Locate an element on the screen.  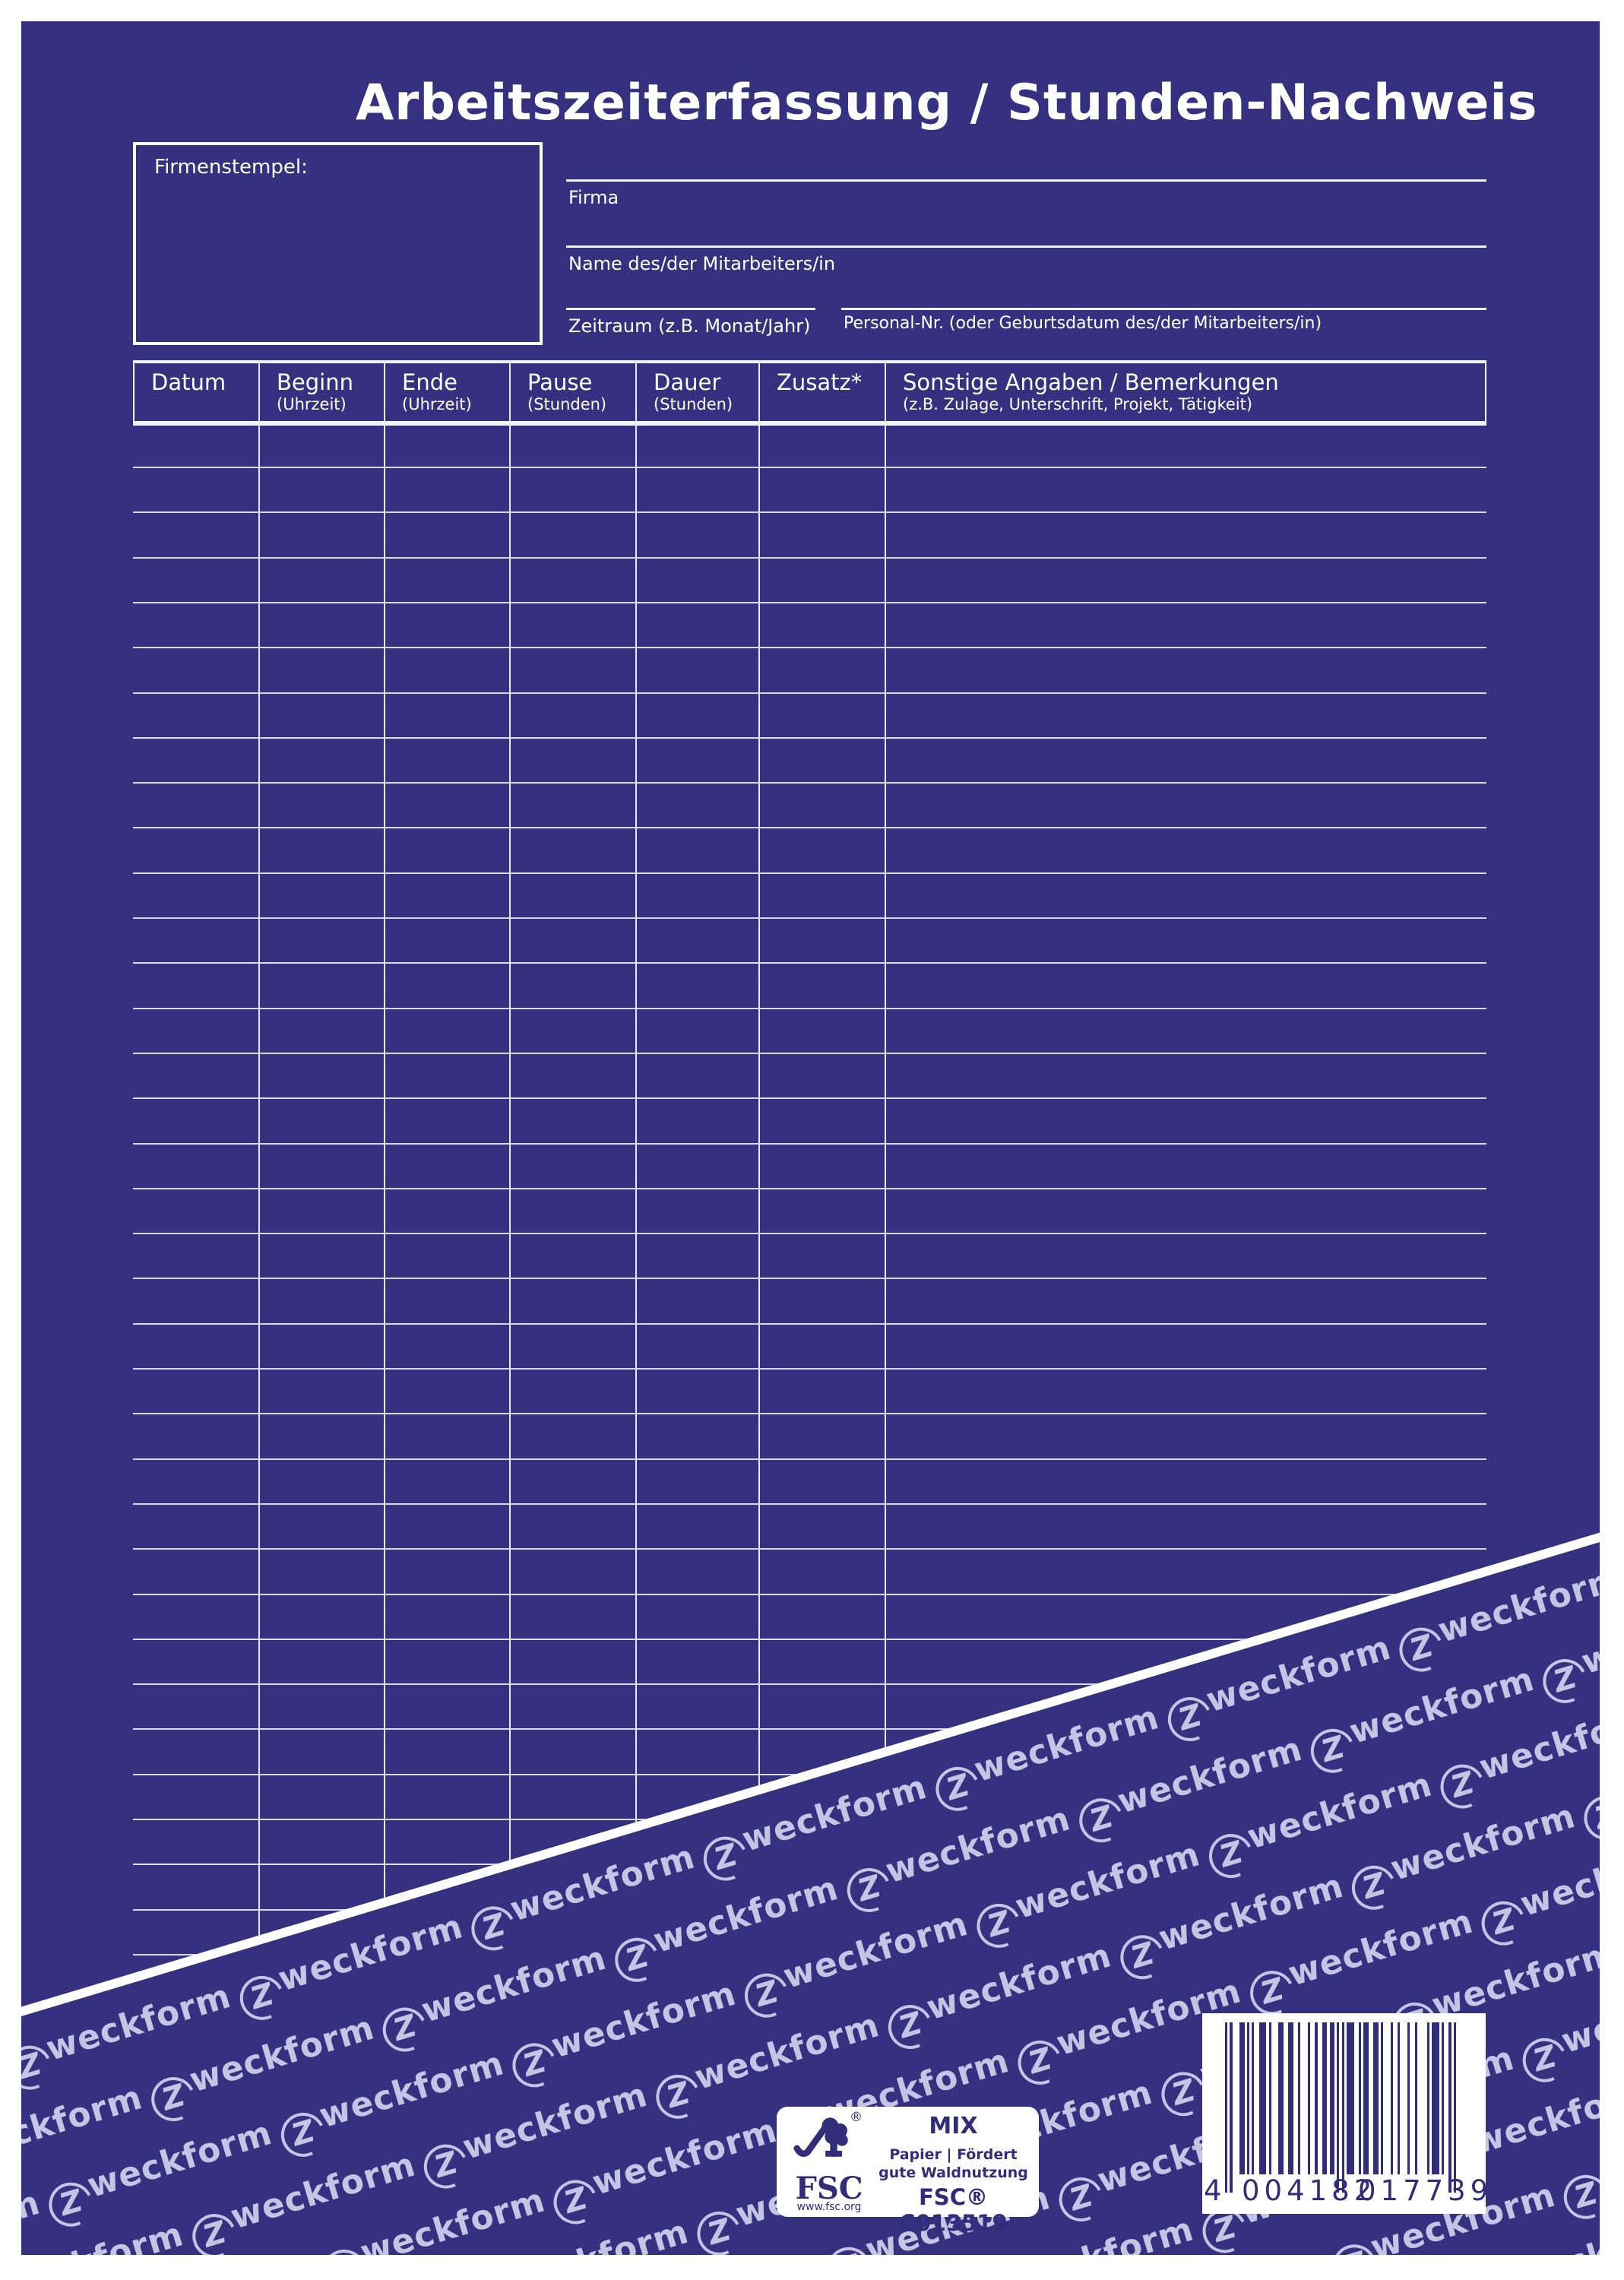
company-stamp-box: Firmenstempel: is located at coordinates (338, 243).